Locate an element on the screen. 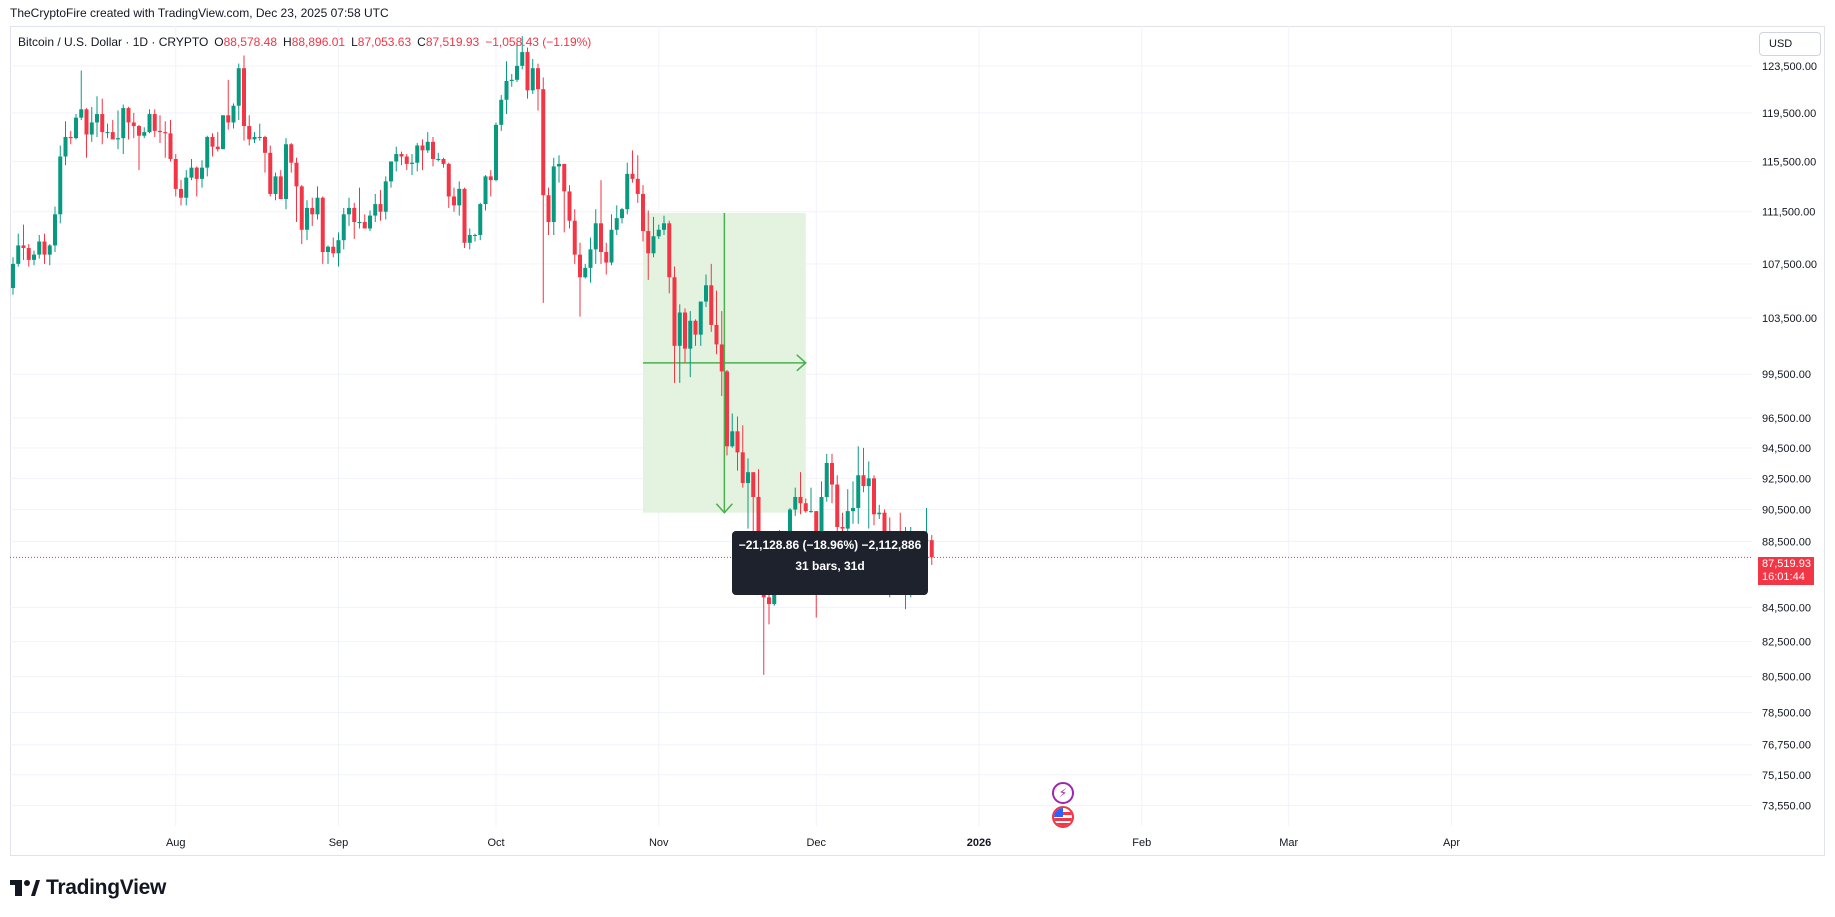 The width and height of the screenshot is (1835, 917). y-tick-label: 90,500.00 is located at coordinates (1786, 511).